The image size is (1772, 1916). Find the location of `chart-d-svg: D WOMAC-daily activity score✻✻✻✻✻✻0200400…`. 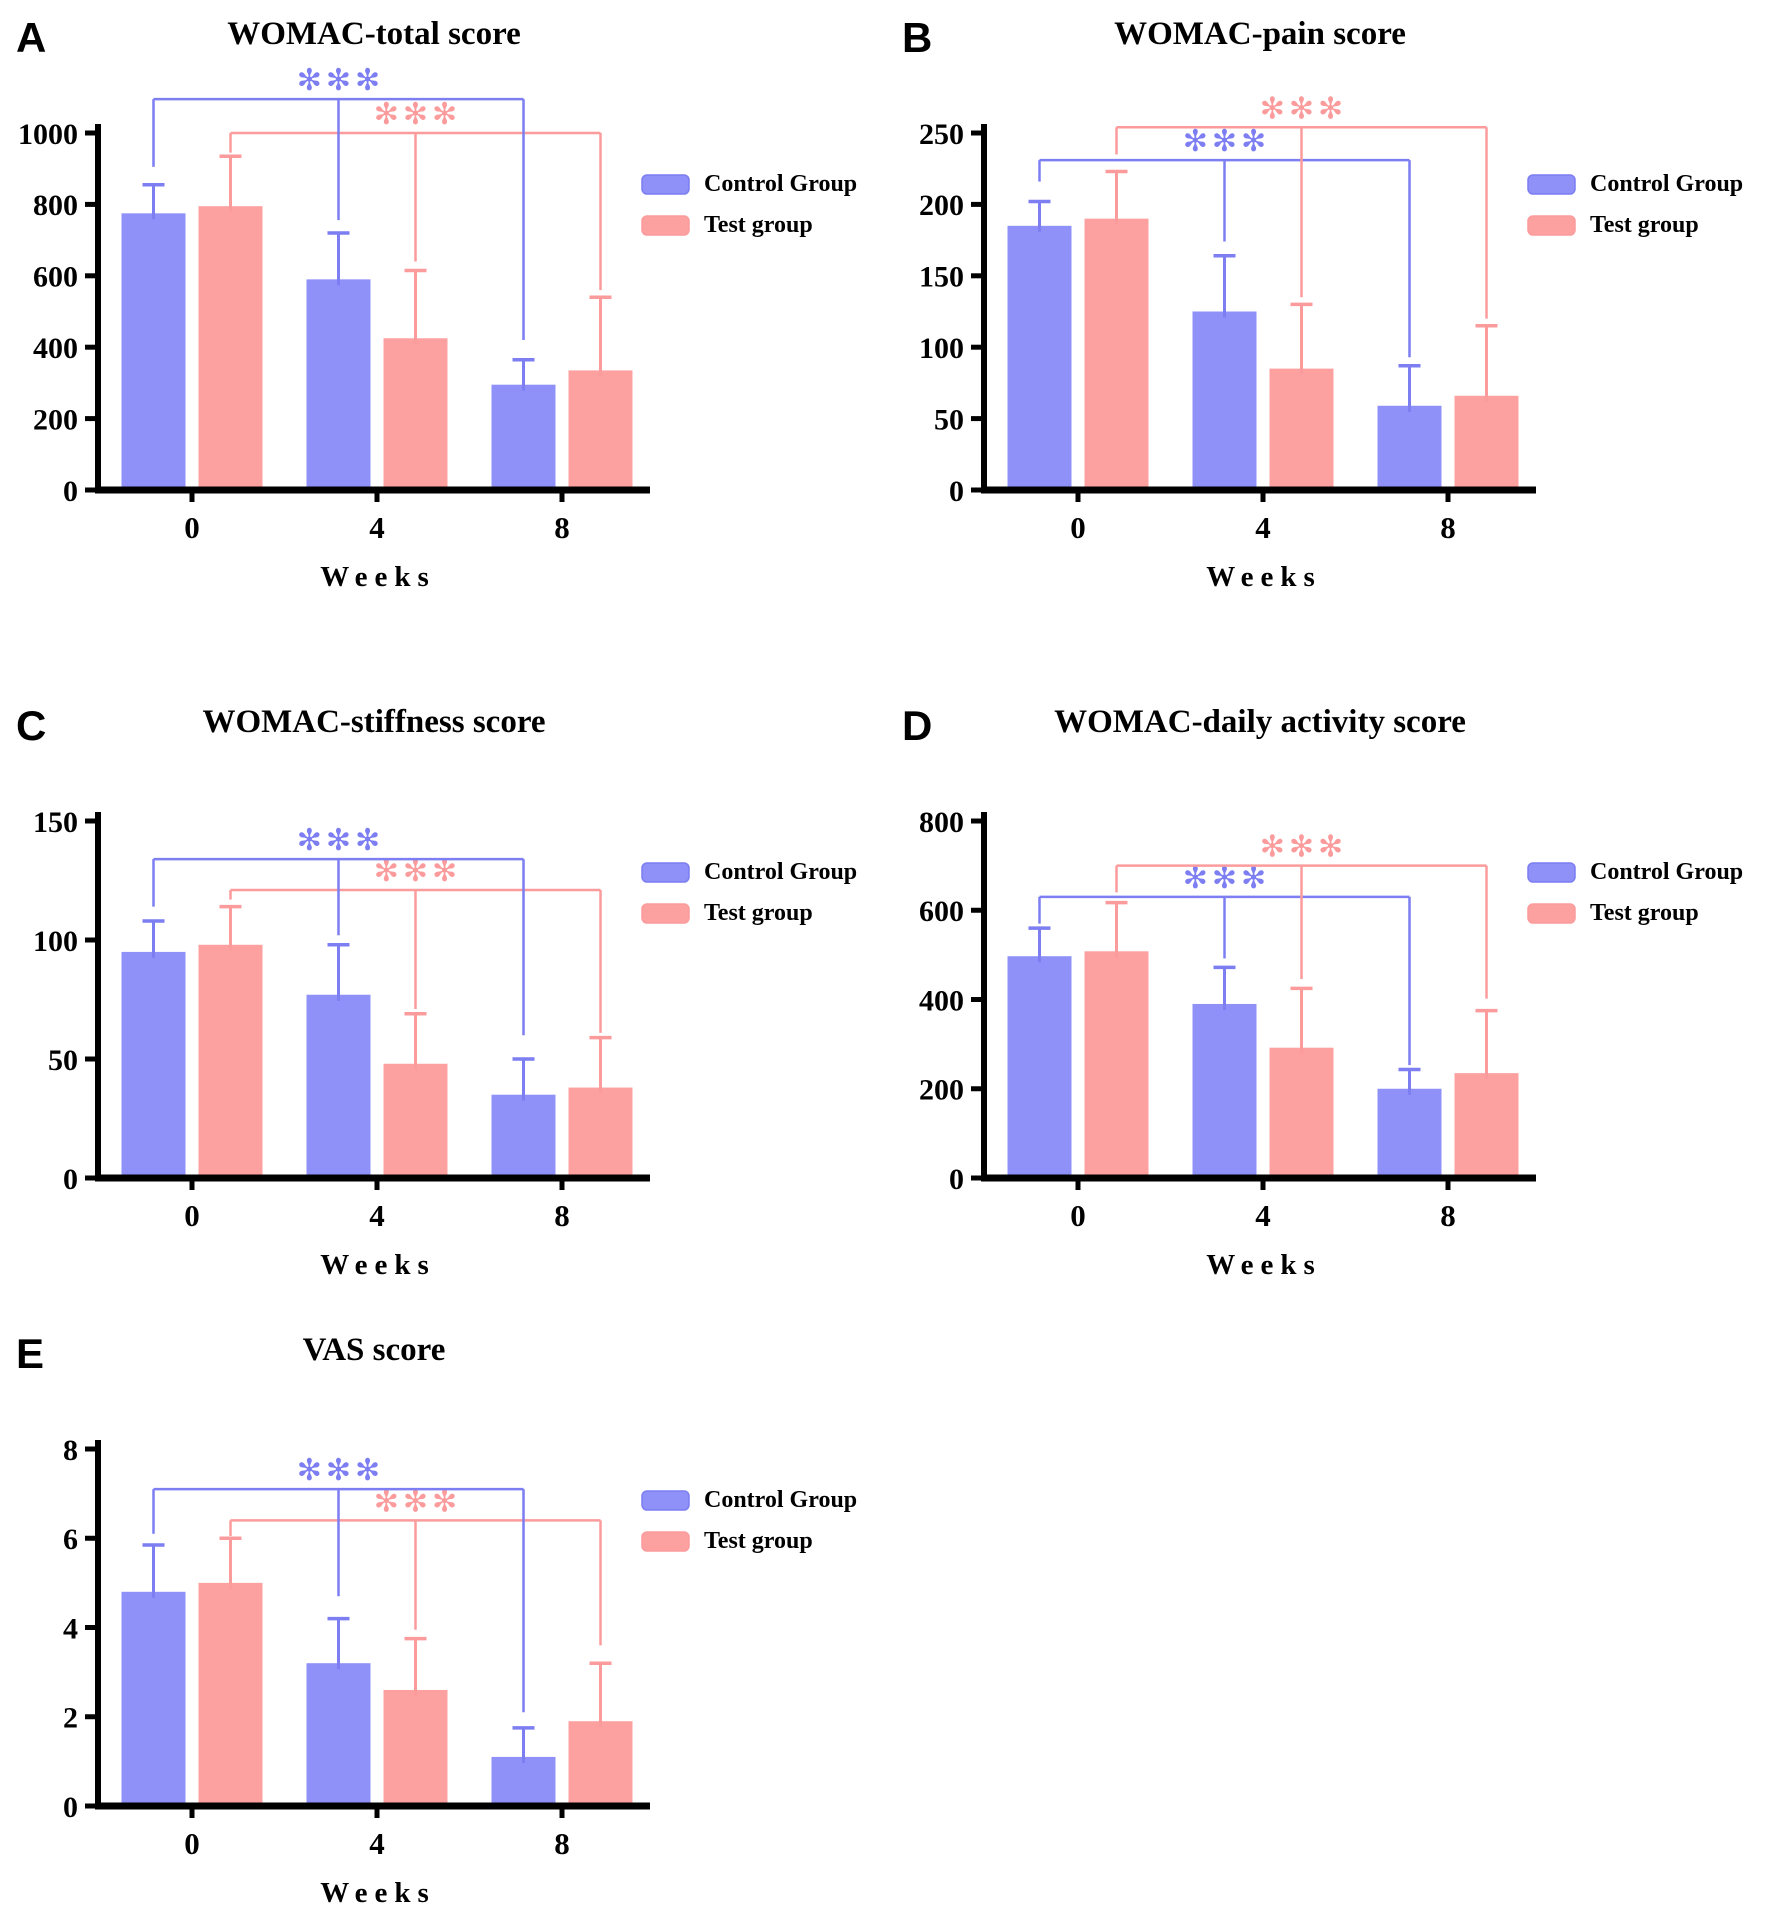

chart-d-svg: D WOMAC-daily activity score✻✻✻✻✻✻0200400… is located at coordinates (1322, 991).